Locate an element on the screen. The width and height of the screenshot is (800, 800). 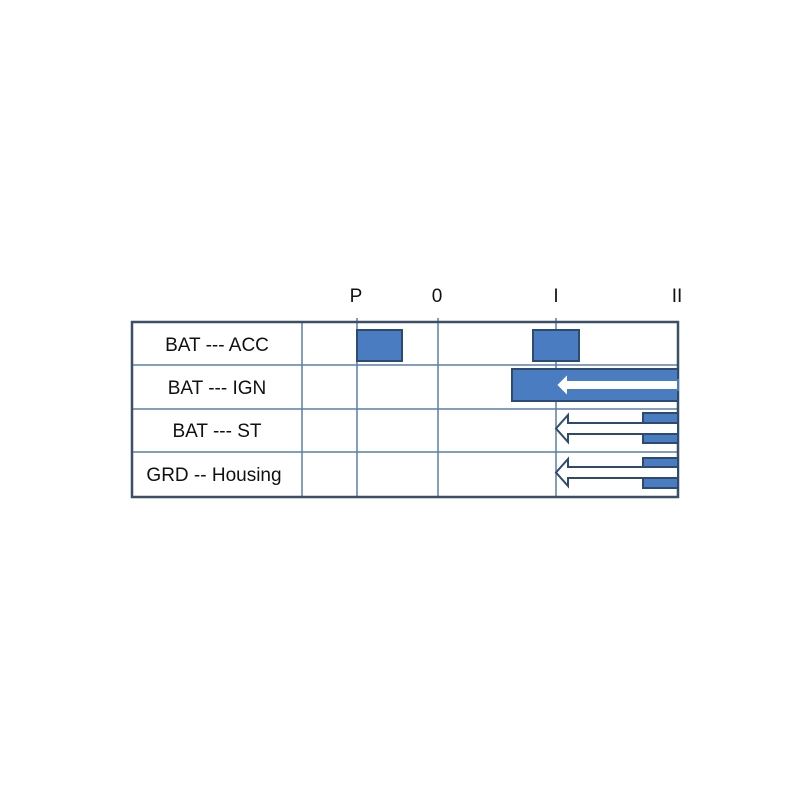
return-arrow-ign is located at coordinates (616, 385).